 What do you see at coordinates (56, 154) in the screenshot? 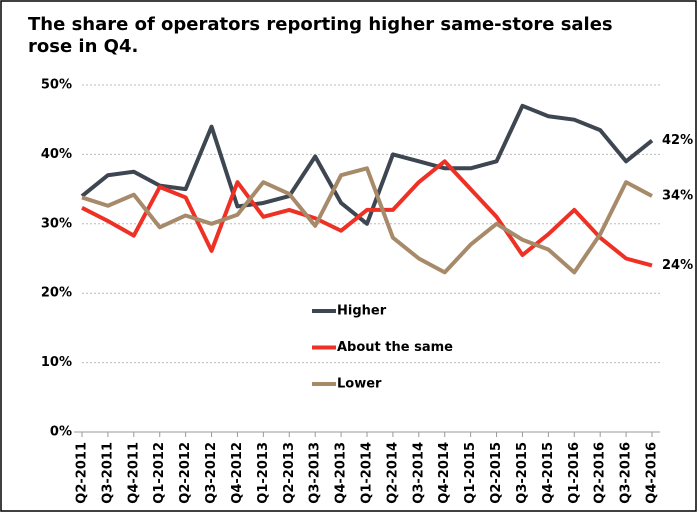
I see `y-tick-label: 40%` at bounding box center [56, 154].